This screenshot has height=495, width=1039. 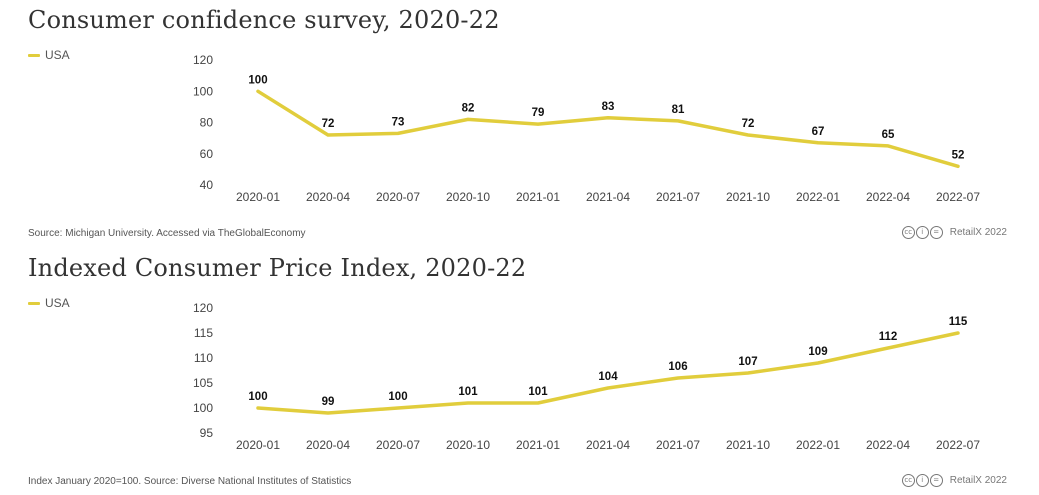 I want to click on data-label: 81, so click(x=678, y=110).